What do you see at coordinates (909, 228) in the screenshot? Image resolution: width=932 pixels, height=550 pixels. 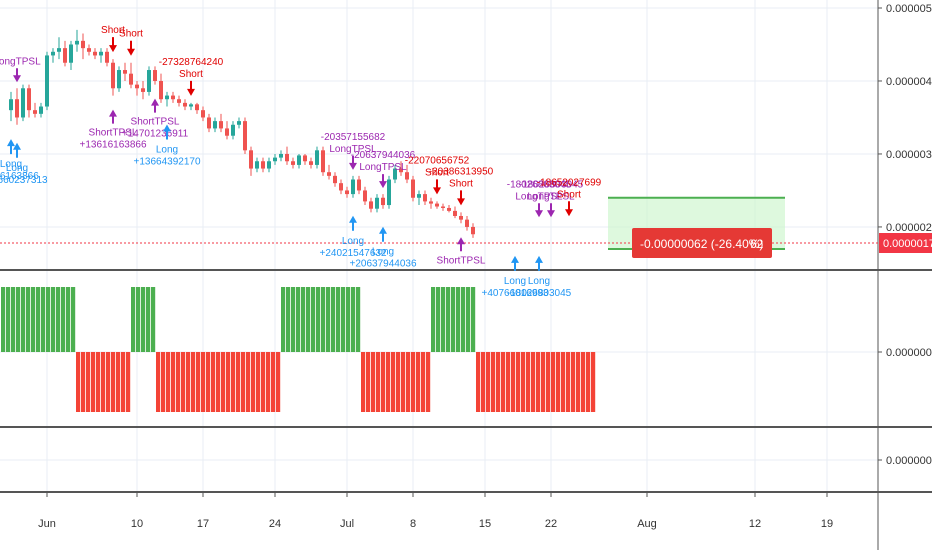 I see `price-tick-label: 0.00000200` at bounding box center [909, 228].